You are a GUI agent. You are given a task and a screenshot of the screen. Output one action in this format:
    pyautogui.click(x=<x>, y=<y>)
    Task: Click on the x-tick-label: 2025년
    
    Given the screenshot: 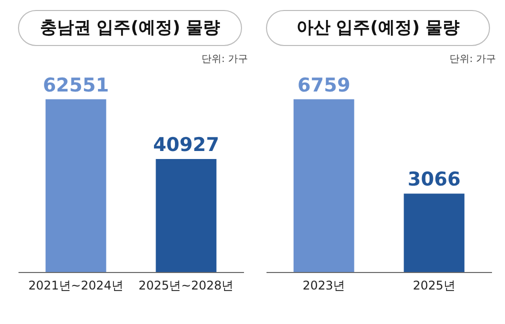 What is the action you would take?
    pyautogui.click(x=434, y=285)
    